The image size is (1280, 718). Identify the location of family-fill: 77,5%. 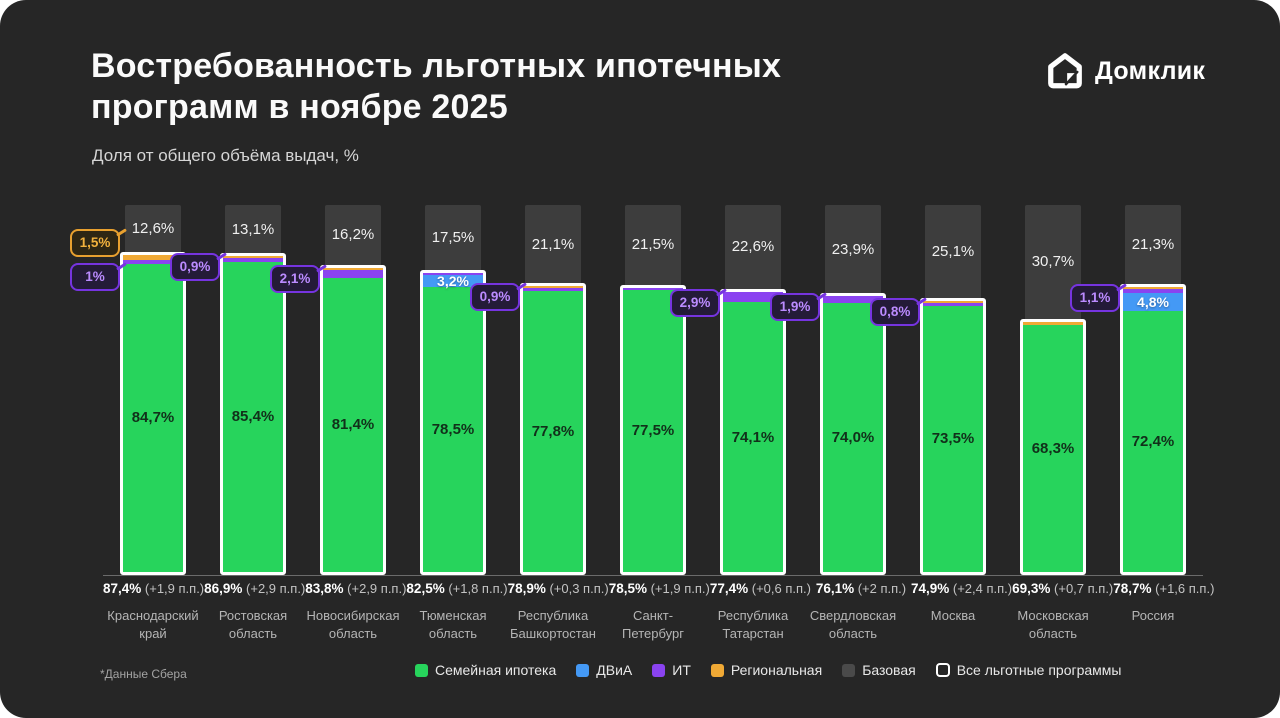
(653, 430).